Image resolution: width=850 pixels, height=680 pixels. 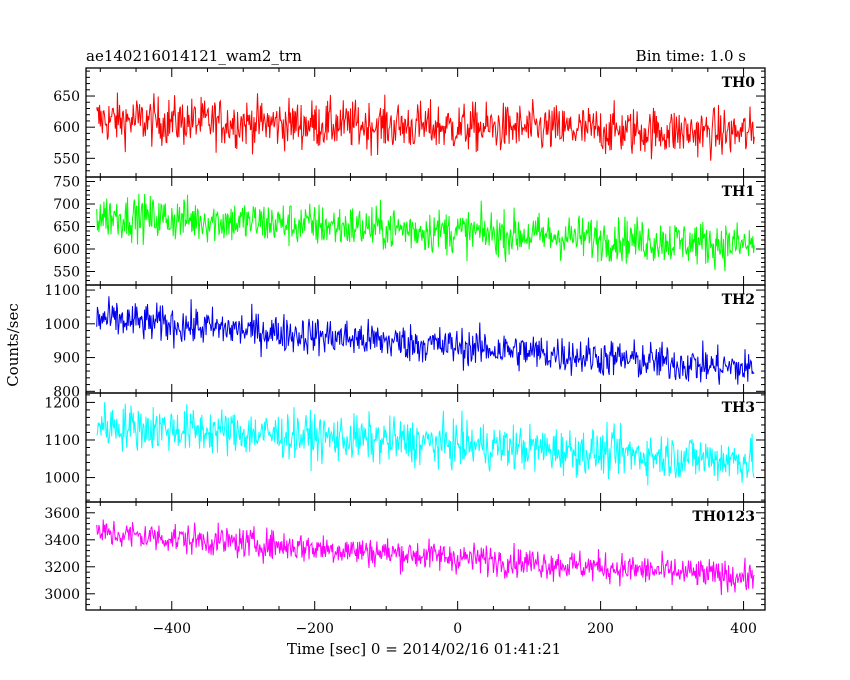 What do you see at coordinates (600, 629) in the screenshot?
I see `x-tick-label: 200` at bounding box center [600, 629].